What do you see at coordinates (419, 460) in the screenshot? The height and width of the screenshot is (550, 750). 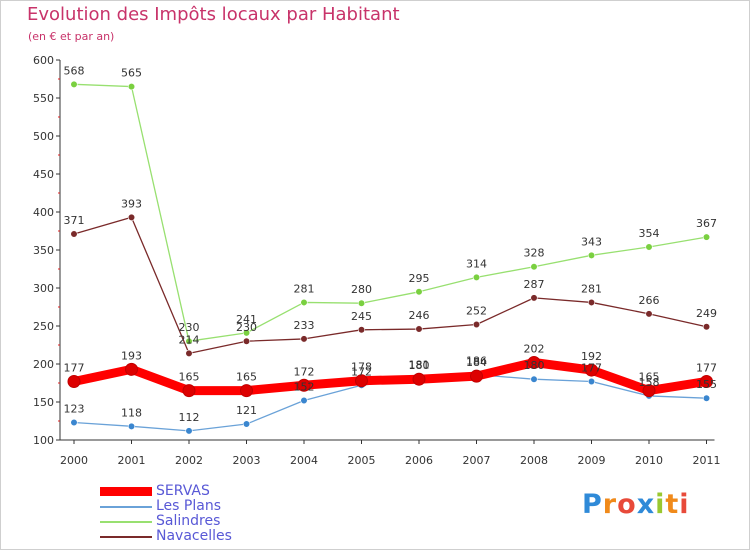 I see `x-tick-label: 2006` at bounding box center [419, 460].